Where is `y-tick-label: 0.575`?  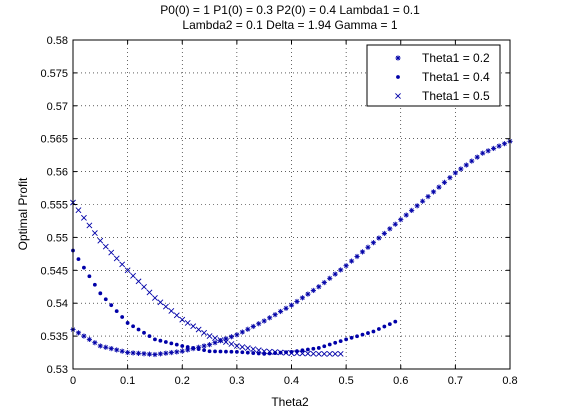 y-tick-label: 0.575 is located at coordinates (54, 74).